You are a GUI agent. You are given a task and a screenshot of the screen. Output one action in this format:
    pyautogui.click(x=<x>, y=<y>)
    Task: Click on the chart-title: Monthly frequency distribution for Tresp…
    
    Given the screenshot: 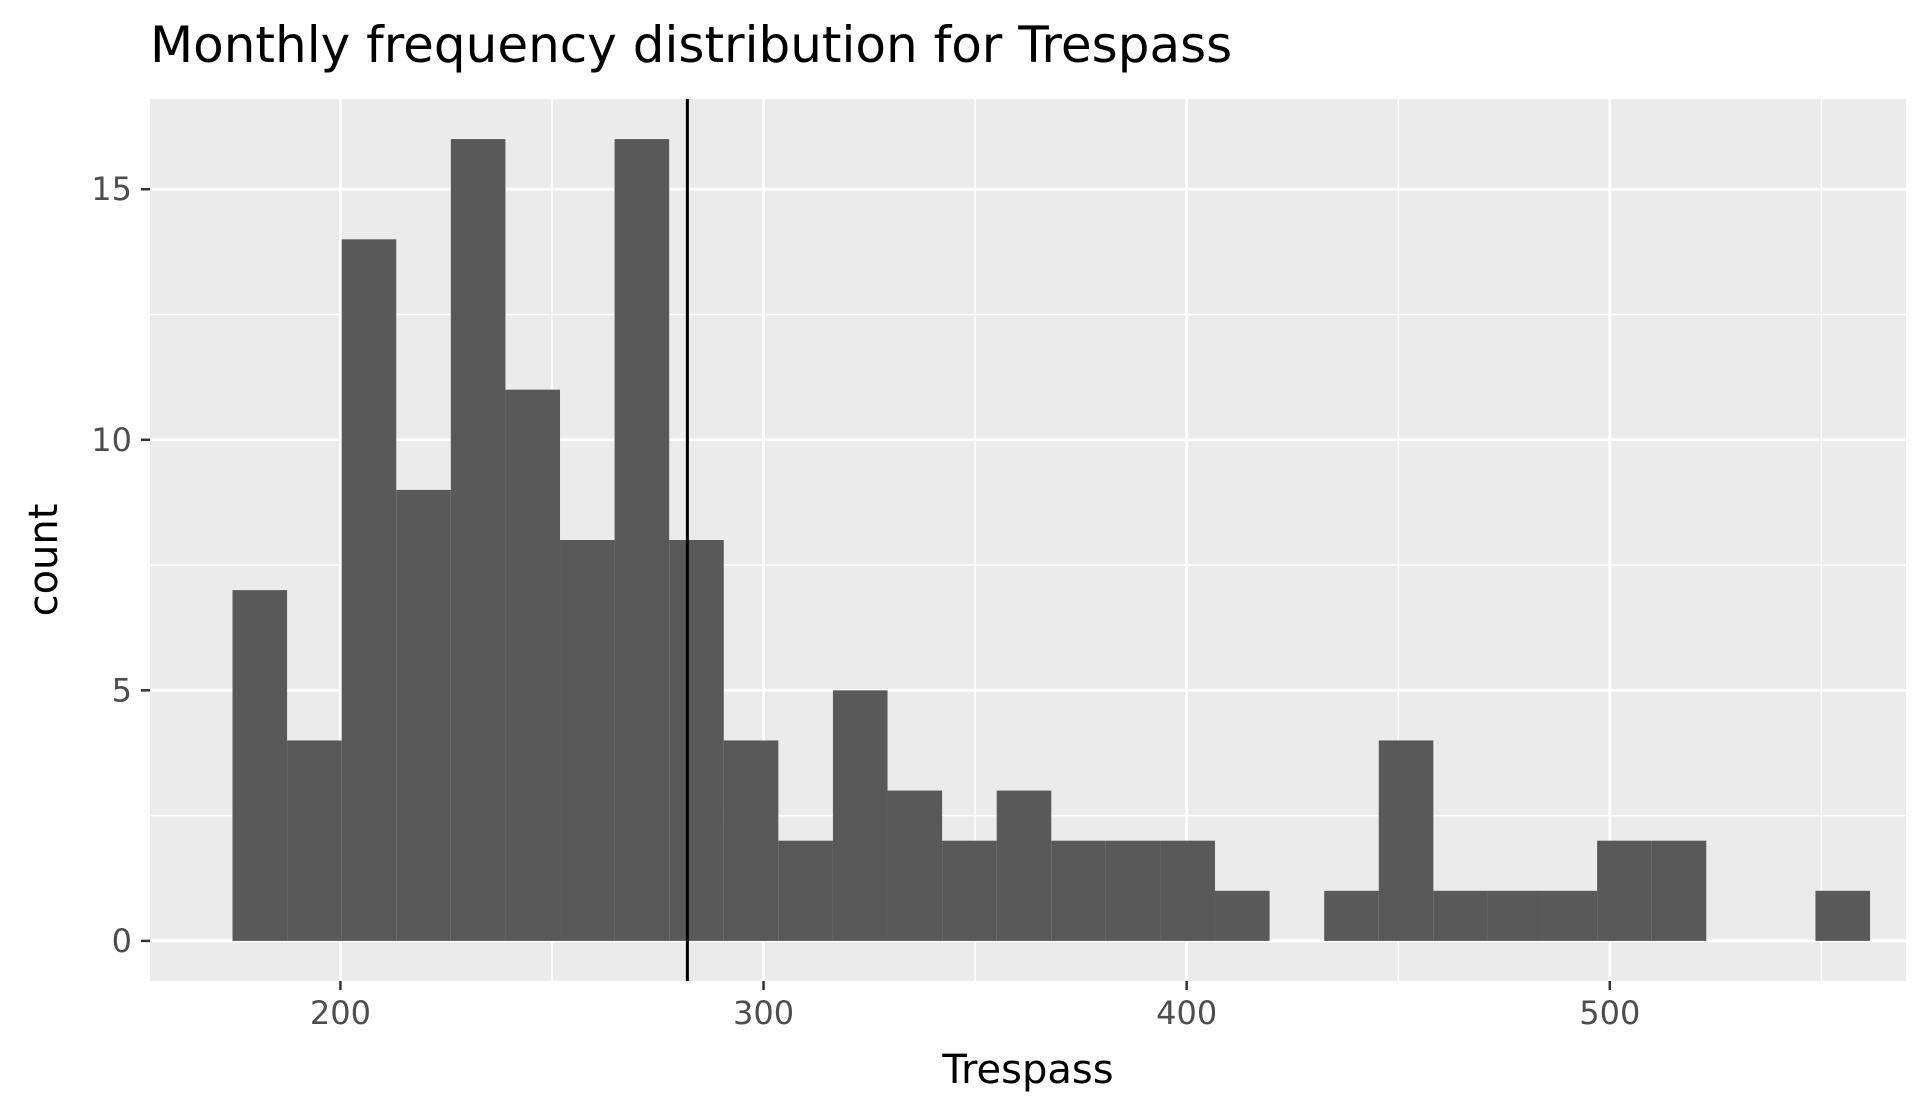 What is the action you would take?
    pyautogui.click(x=691, y=45)
    